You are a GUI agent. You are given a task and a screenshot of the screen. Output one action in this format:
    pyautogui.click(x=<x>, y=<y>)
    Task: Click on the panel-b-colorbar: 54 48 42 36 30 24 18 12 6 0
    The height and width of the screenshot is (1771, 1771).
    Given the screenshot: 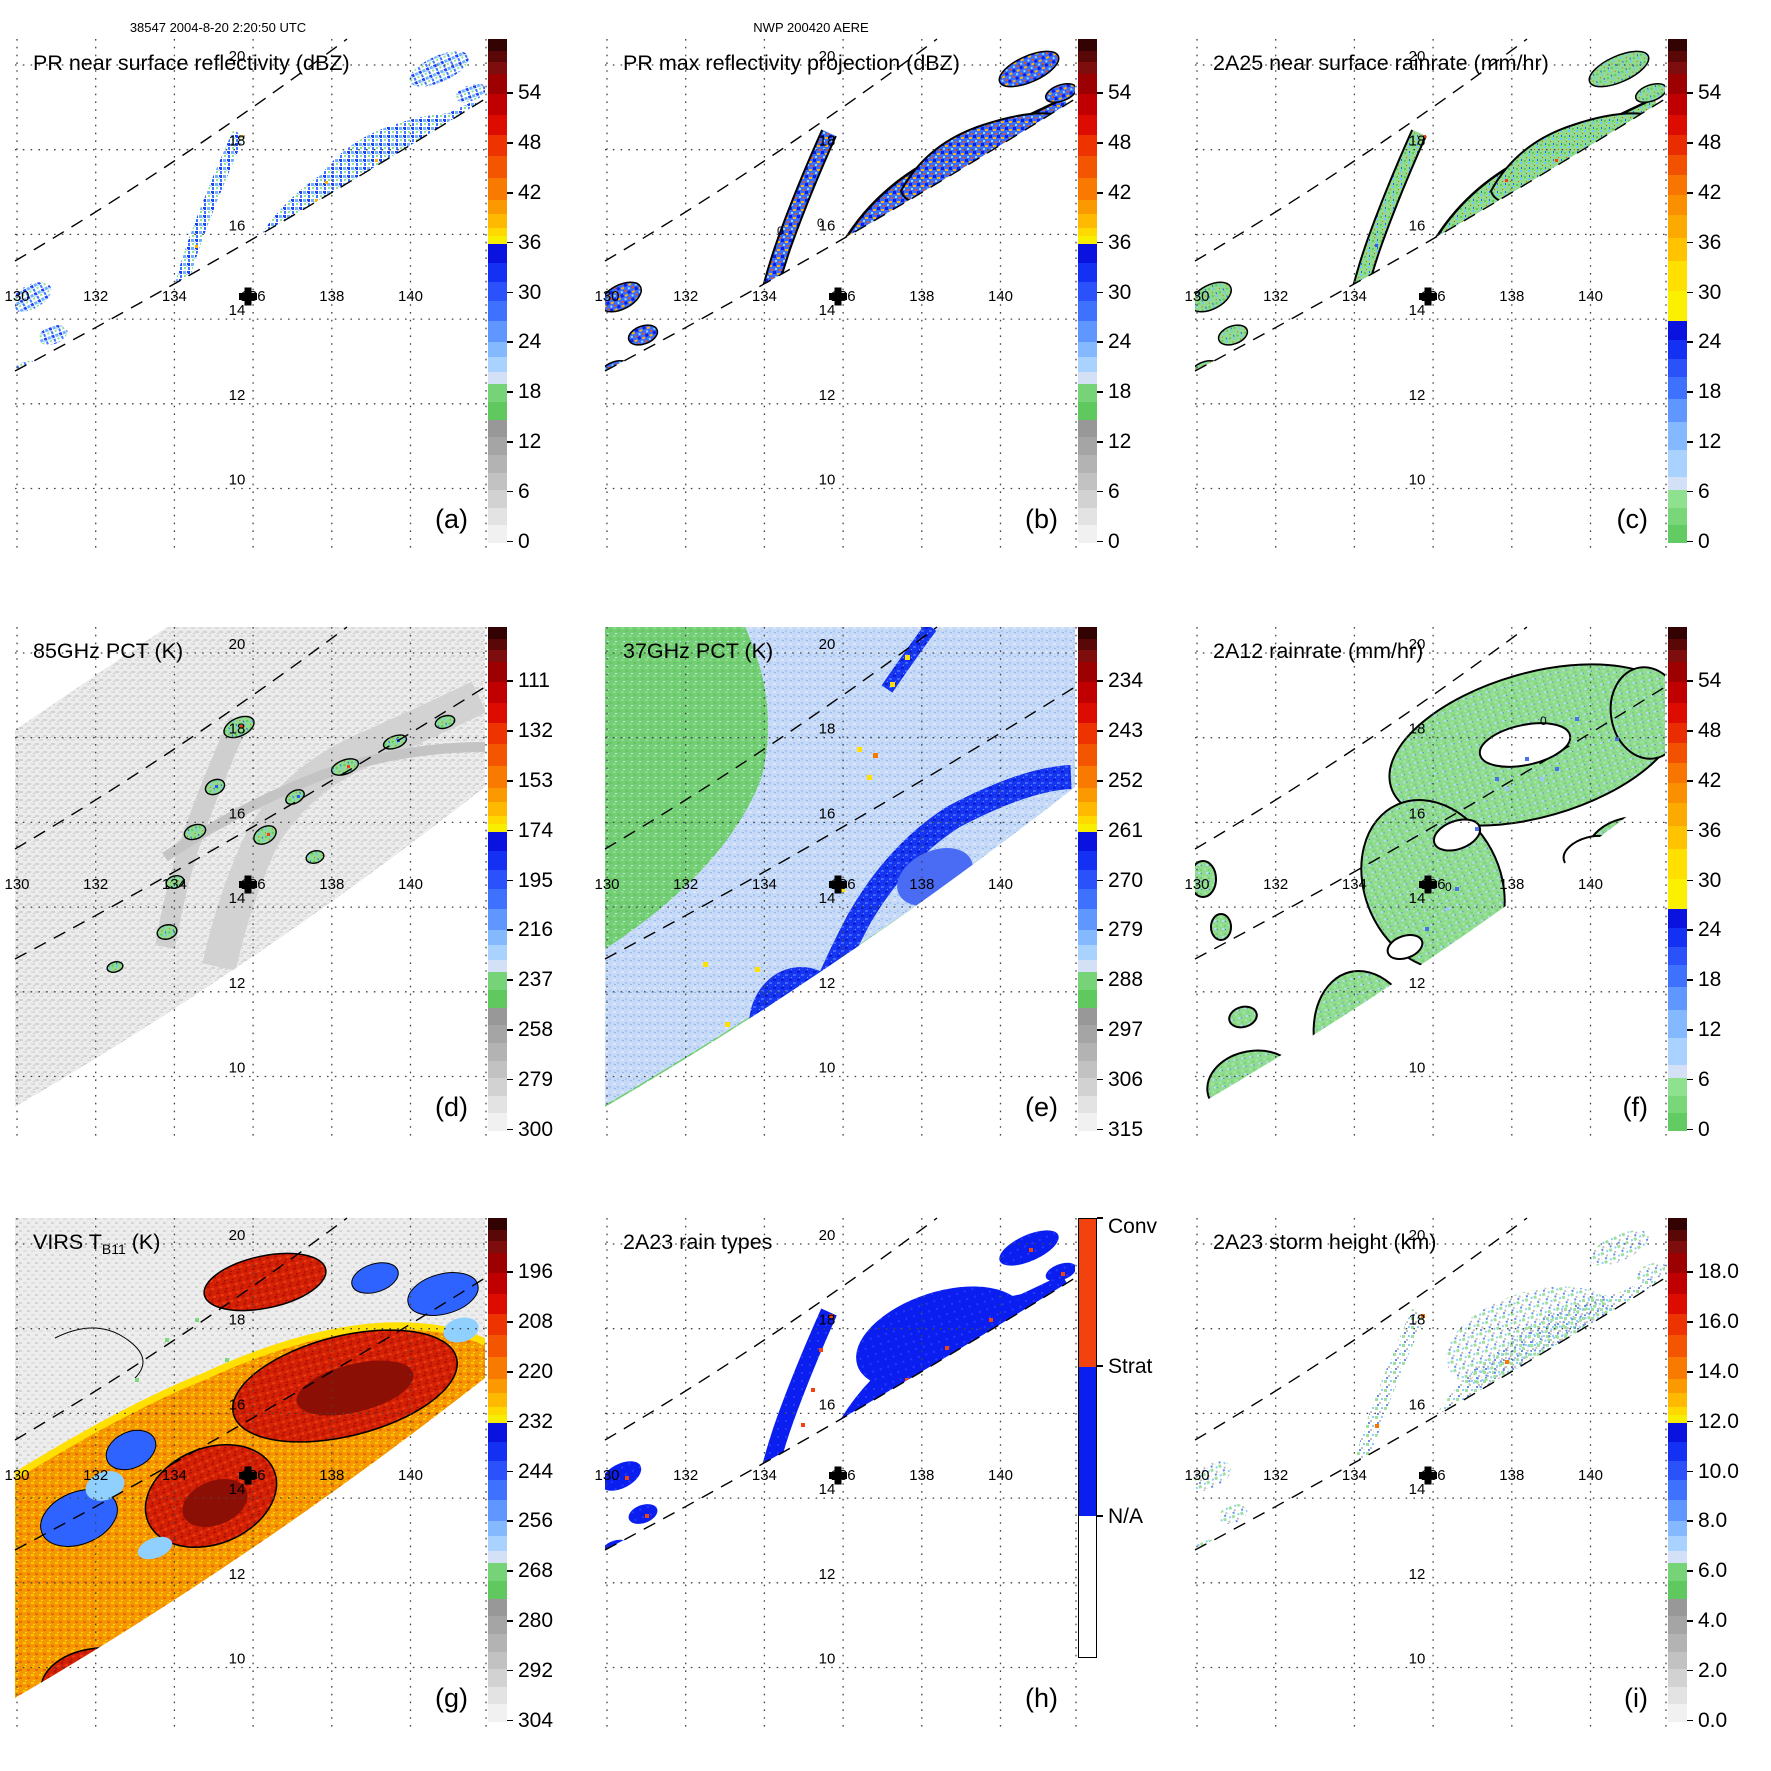 What is the action you would take?
    pyautogui.click(x=1126, y=295)
    